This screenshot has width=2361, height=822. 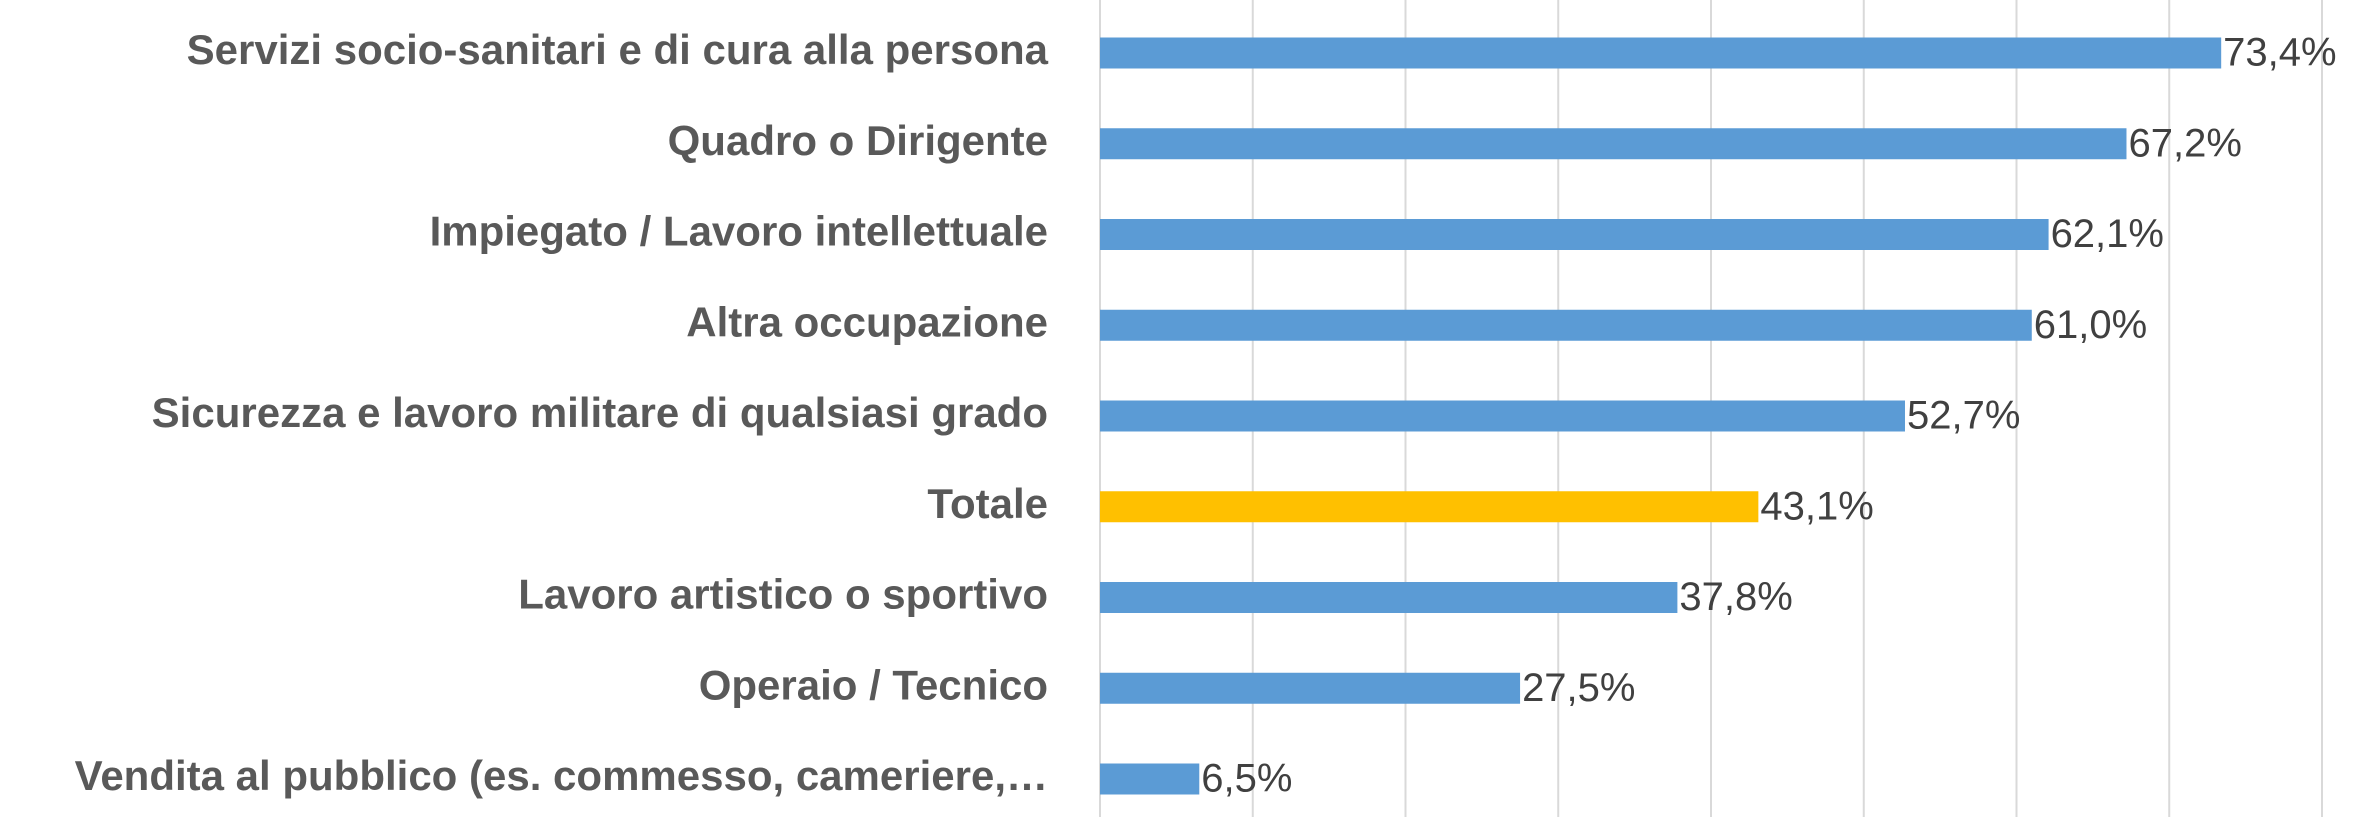 What do you see at coordinates (1578, 688) in the screenshot?
I see `data-label: 27,5%` at bounding box center [1578, 688].